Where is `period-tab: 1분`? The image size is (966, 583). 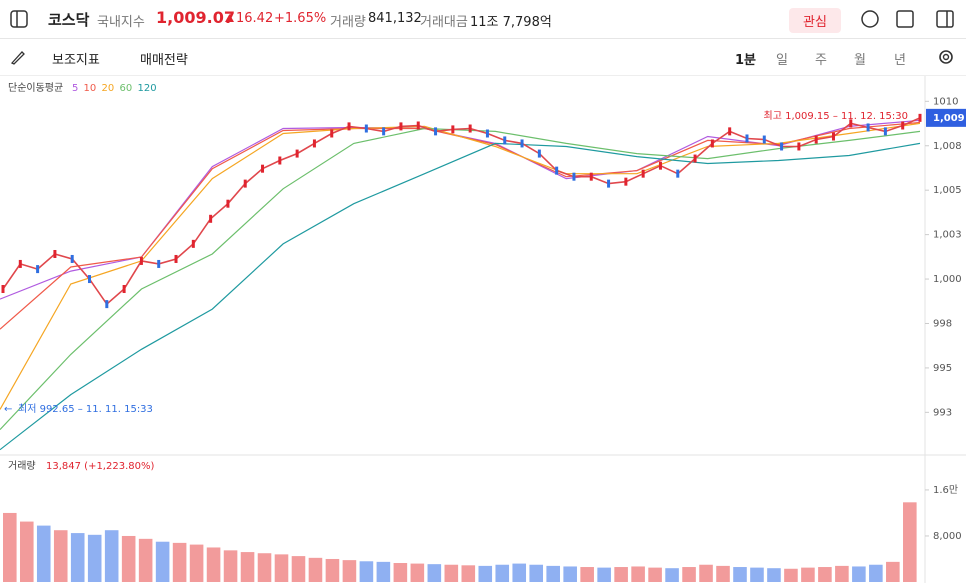 period-tab: 1분 is located at coordinates (746, 60).